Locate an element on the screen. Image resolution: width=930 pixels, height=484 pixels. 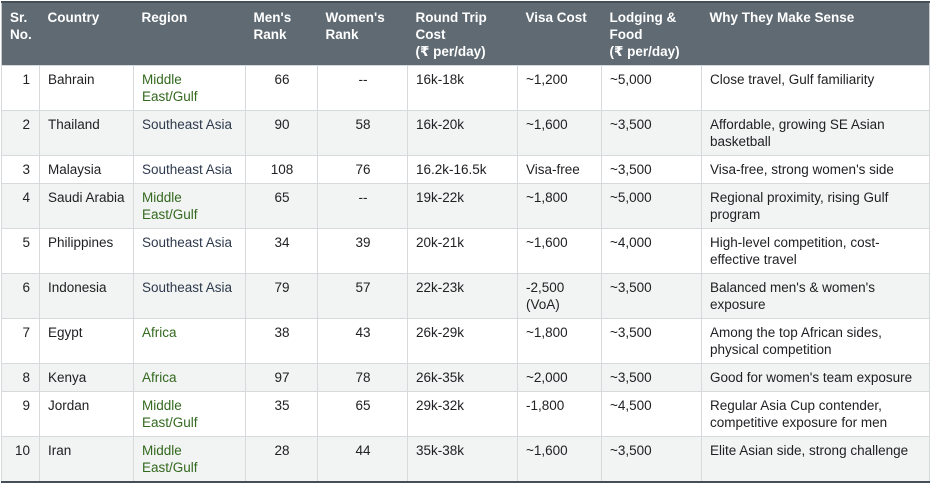
cell-why: Good for women's team exposure is located at coordinates (815, 377).